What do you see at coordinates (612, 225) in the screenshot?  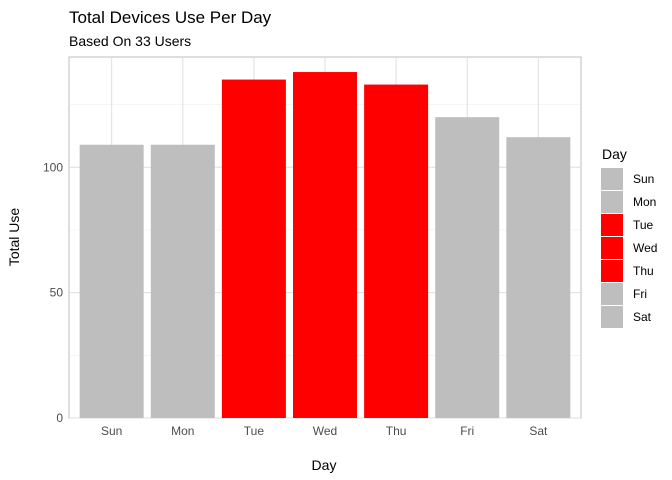 I see `legend-key-tue` at bounding box center [612, 225].